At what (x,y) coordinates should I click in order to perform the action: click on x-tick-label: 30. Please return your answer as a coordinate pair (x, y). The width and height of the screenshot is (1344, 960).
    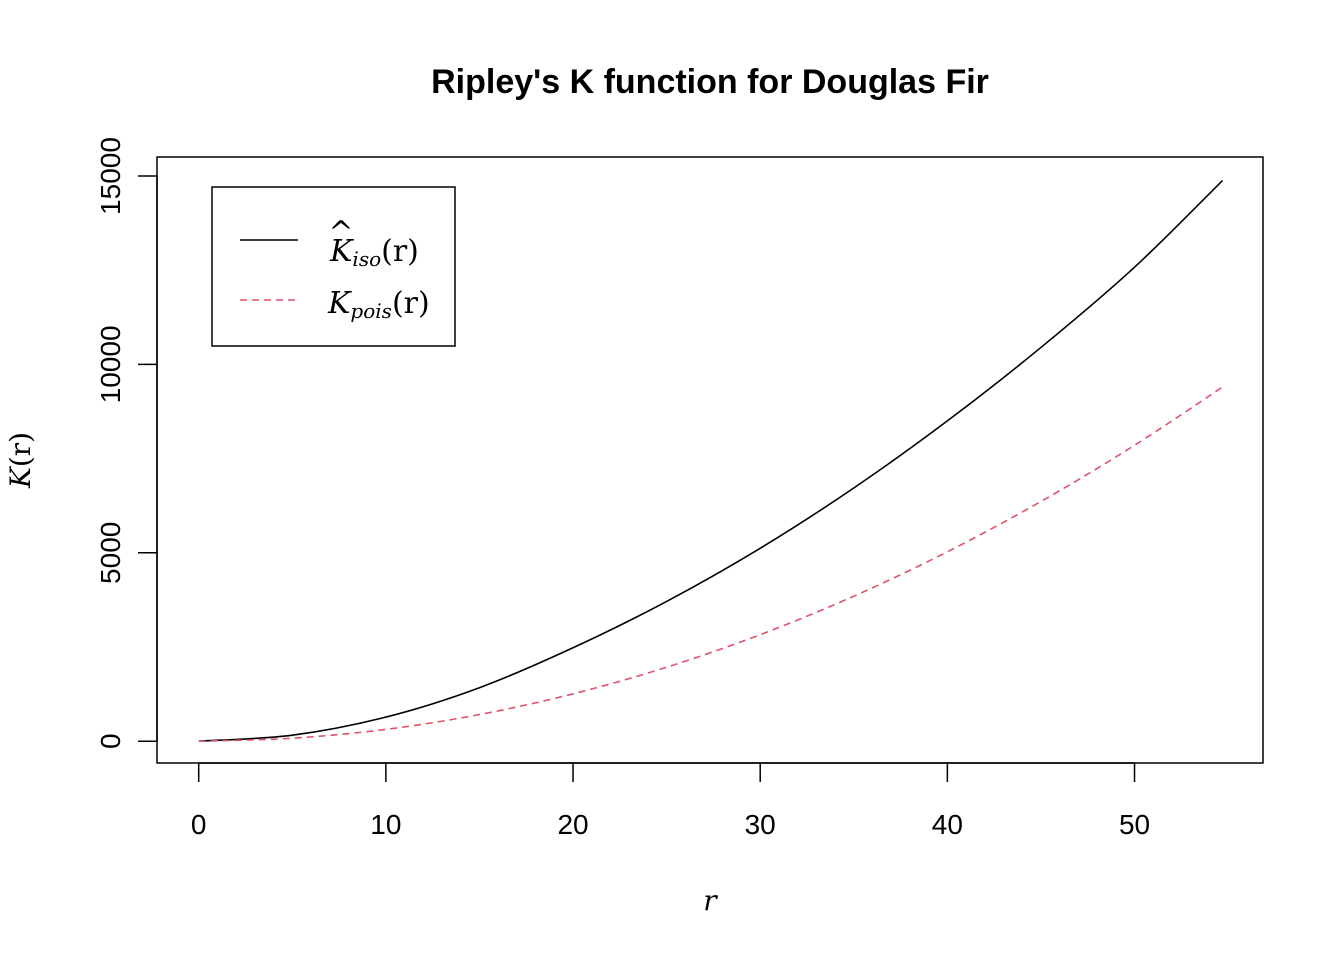
    Looking at the image, I should click on (760, 824).